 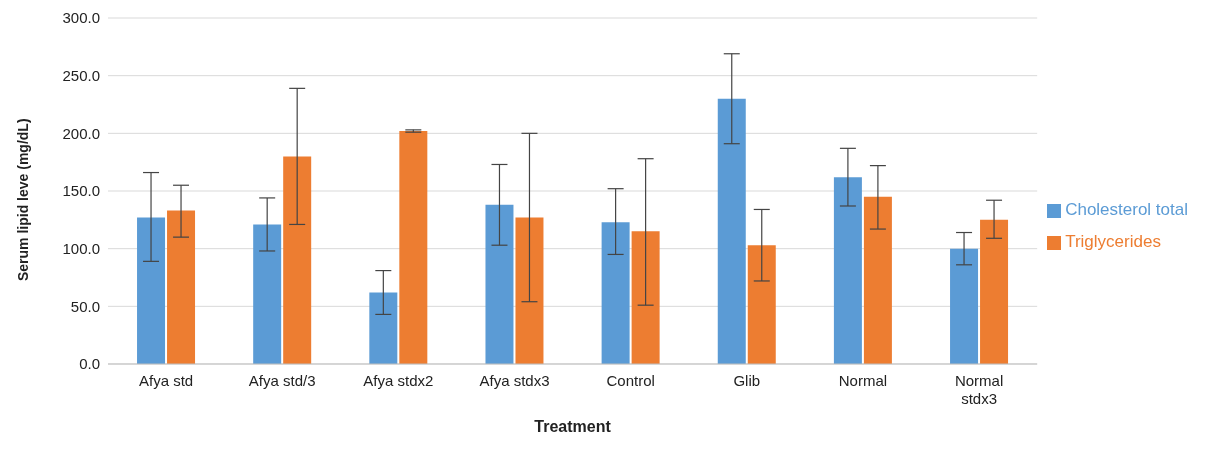 What do you see at coordinates (81, 75) in the screenshot?
I see `y-tick-label: 250.0` at bounding box center [81, 75].